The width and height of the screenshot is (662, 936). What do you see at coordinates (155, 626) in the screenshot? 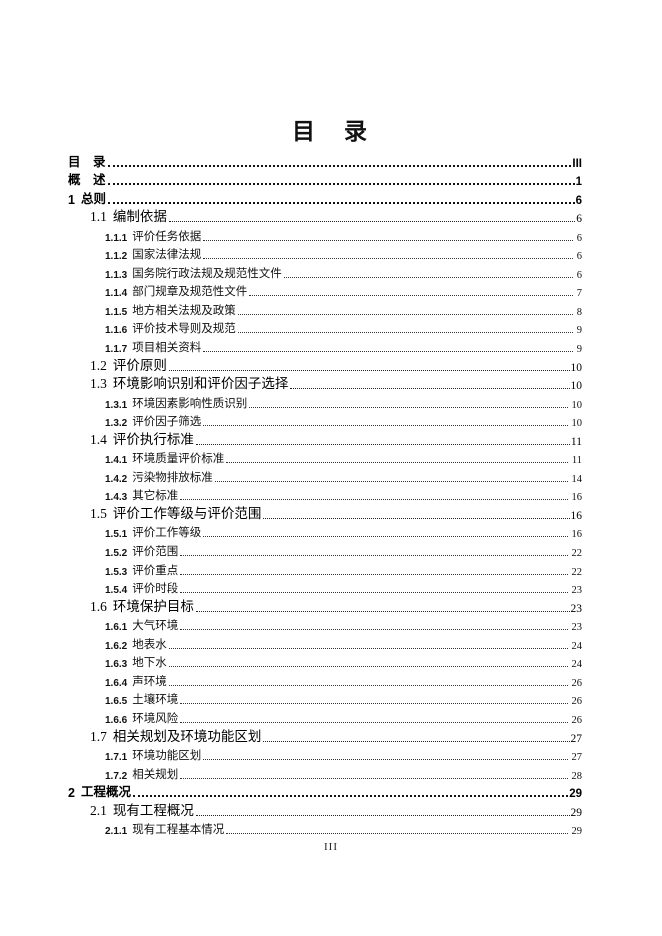
I see `toc-entry-label: 大气环境` at bounding box center [155, 626].